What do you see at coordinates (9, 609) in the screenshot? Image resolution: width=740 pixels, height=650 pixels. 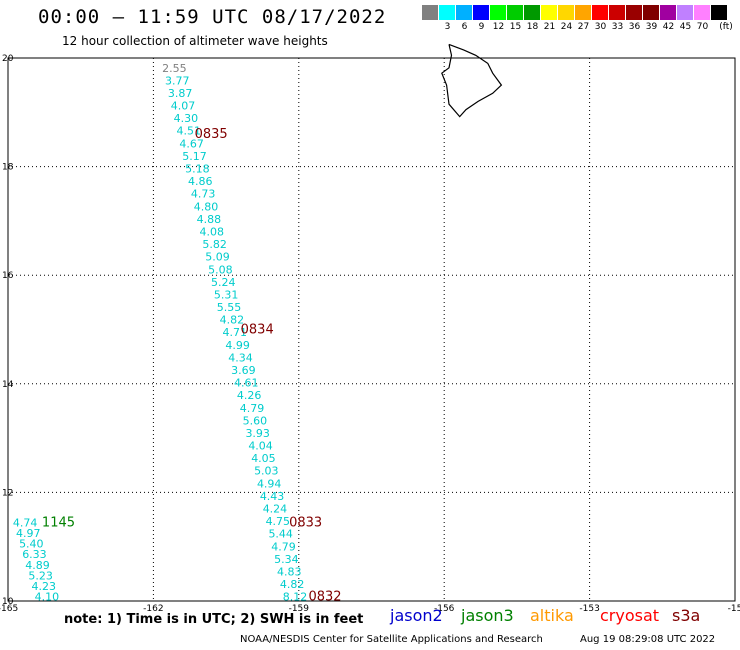 I see `x-tick-label: -165` at bounding box center [9, 609].